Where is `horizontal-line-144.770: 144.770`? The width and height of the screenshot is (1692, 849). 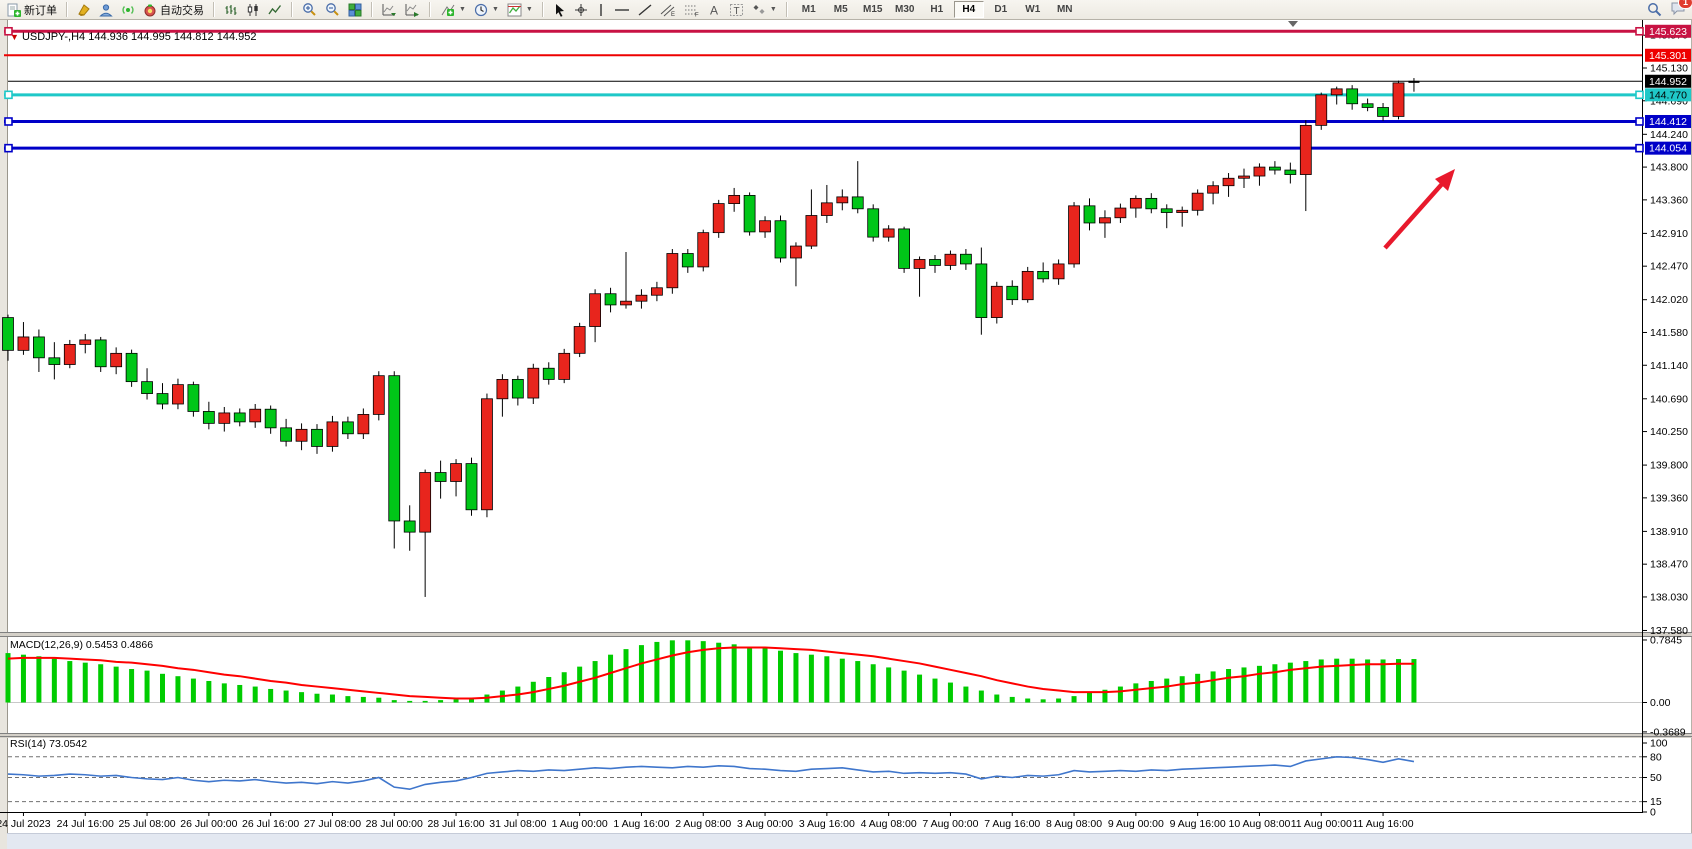
horizontal-line-144.770: 144.770 is located at coordinates (847, 95).